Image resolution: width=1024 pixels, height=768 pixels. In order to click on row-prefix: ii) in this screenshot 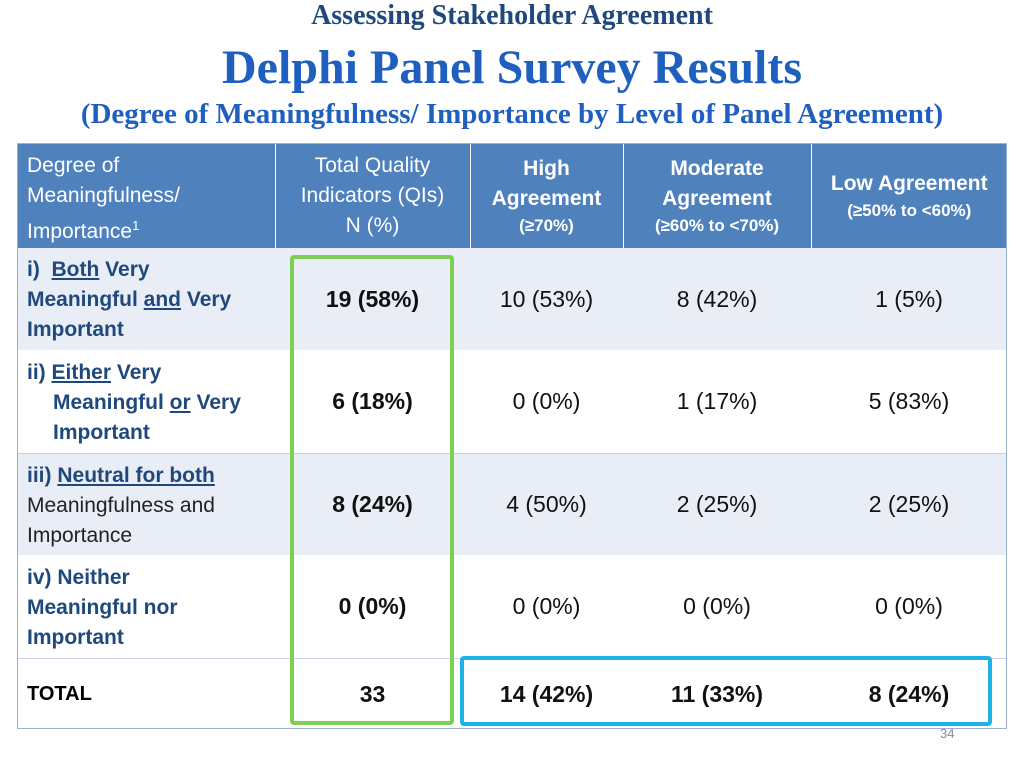, I will do `click(36, 372)`.